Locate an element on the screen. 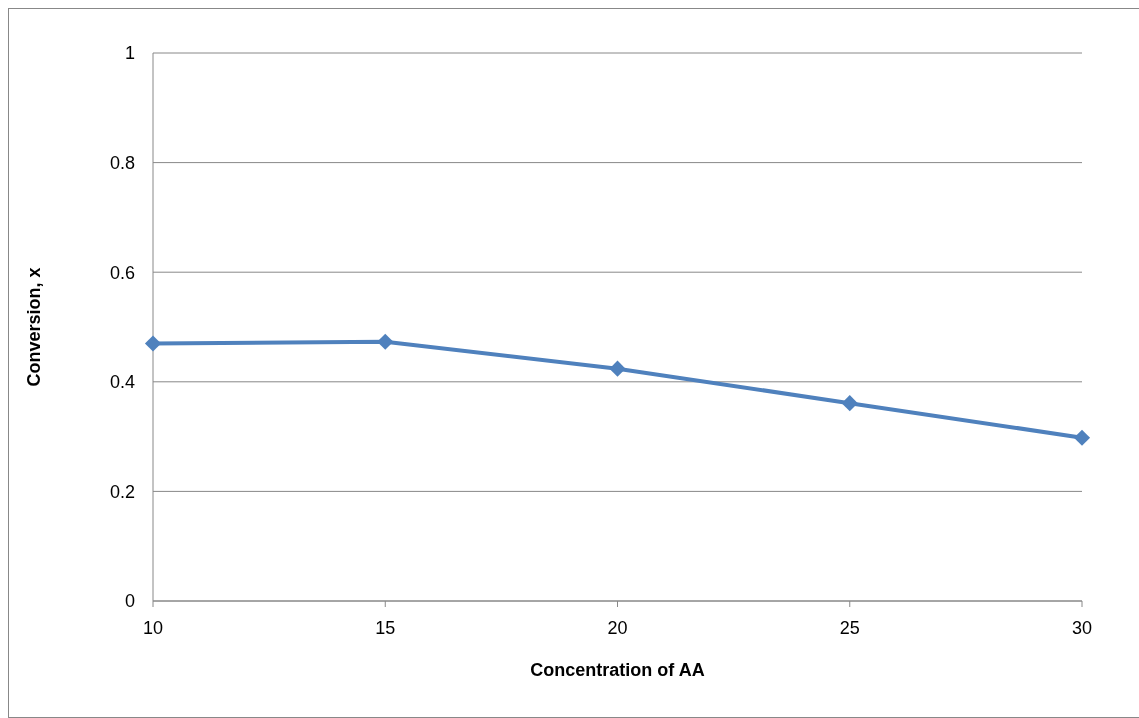  x-tick-label: 15 is located at coordinates (385, 628).